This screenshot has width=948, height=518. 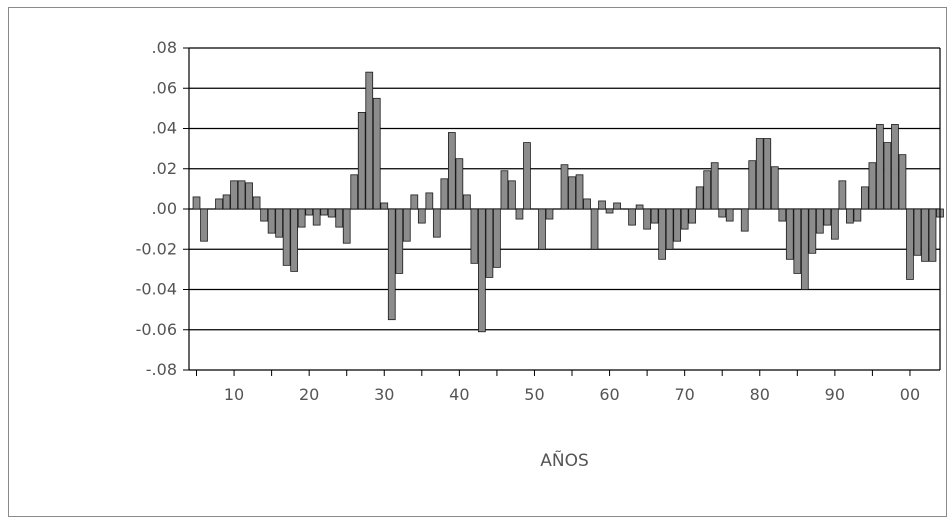 What do you see at coordinates (572, 394) in the screenshot?
I see `x-tick-labels: 10 20 30 40 50 60 70 80 90 00` at bounding box center [572, 394].